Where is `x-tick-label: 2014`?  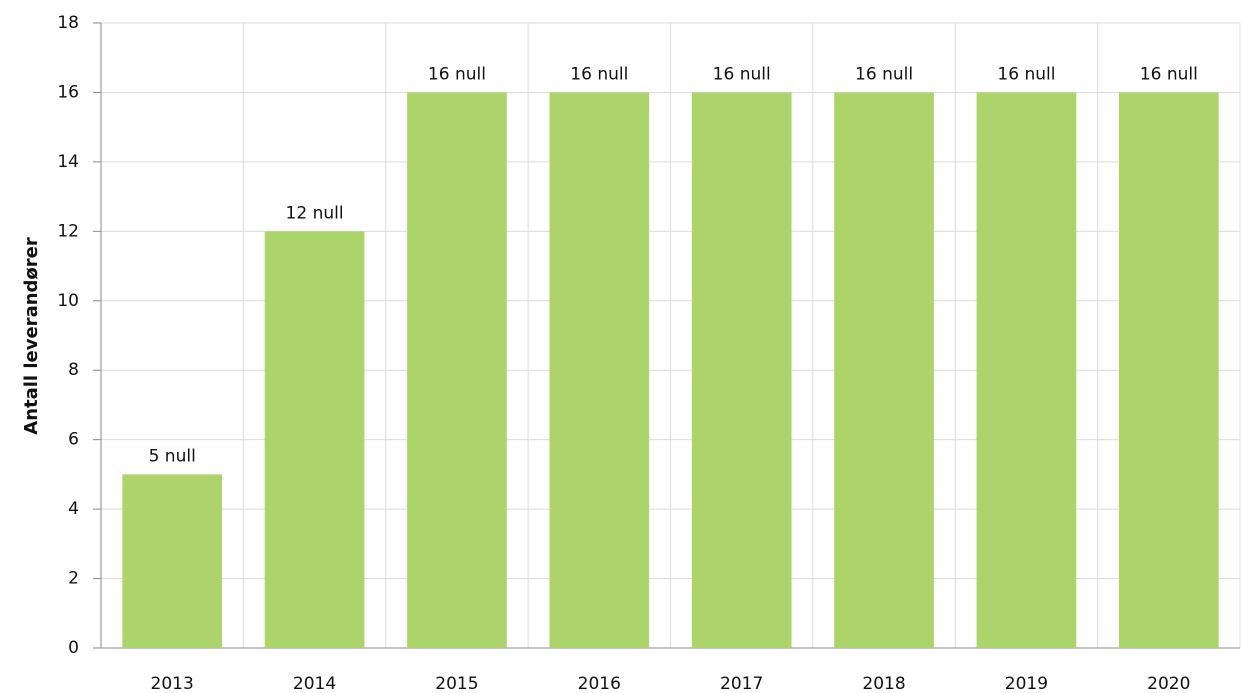 x-tick-label: 2014 is located at coordinates (314, 683).